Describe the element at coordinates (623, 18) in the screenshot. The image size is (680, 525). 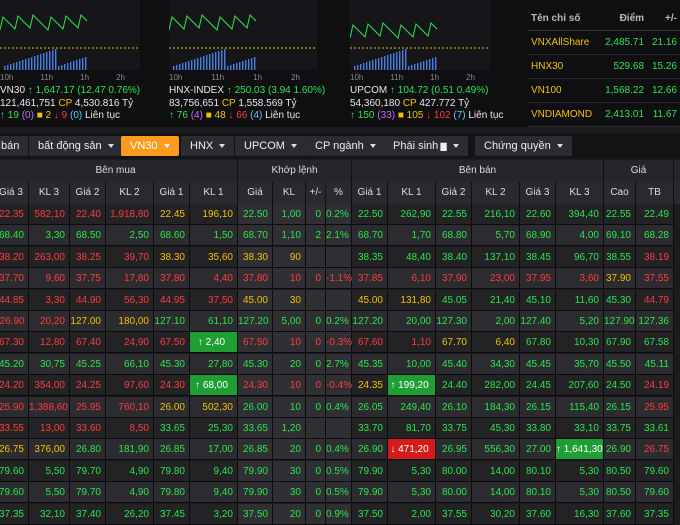
I see `summary-header: Điểm` at that location.